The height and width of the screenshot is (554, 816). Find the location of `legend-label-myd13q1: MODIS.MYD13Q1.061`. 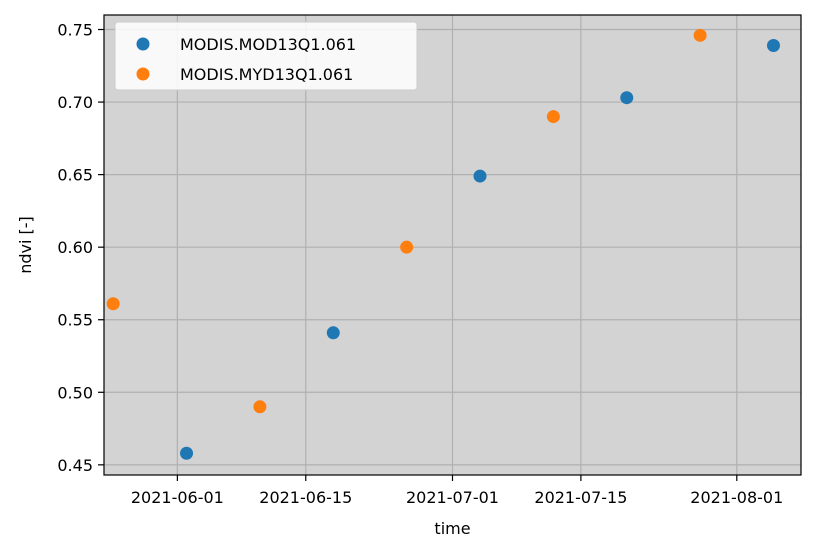

legend-label-myd13q1: MODIS.MYD13Q1.061 is located at coordinates (266, 74).